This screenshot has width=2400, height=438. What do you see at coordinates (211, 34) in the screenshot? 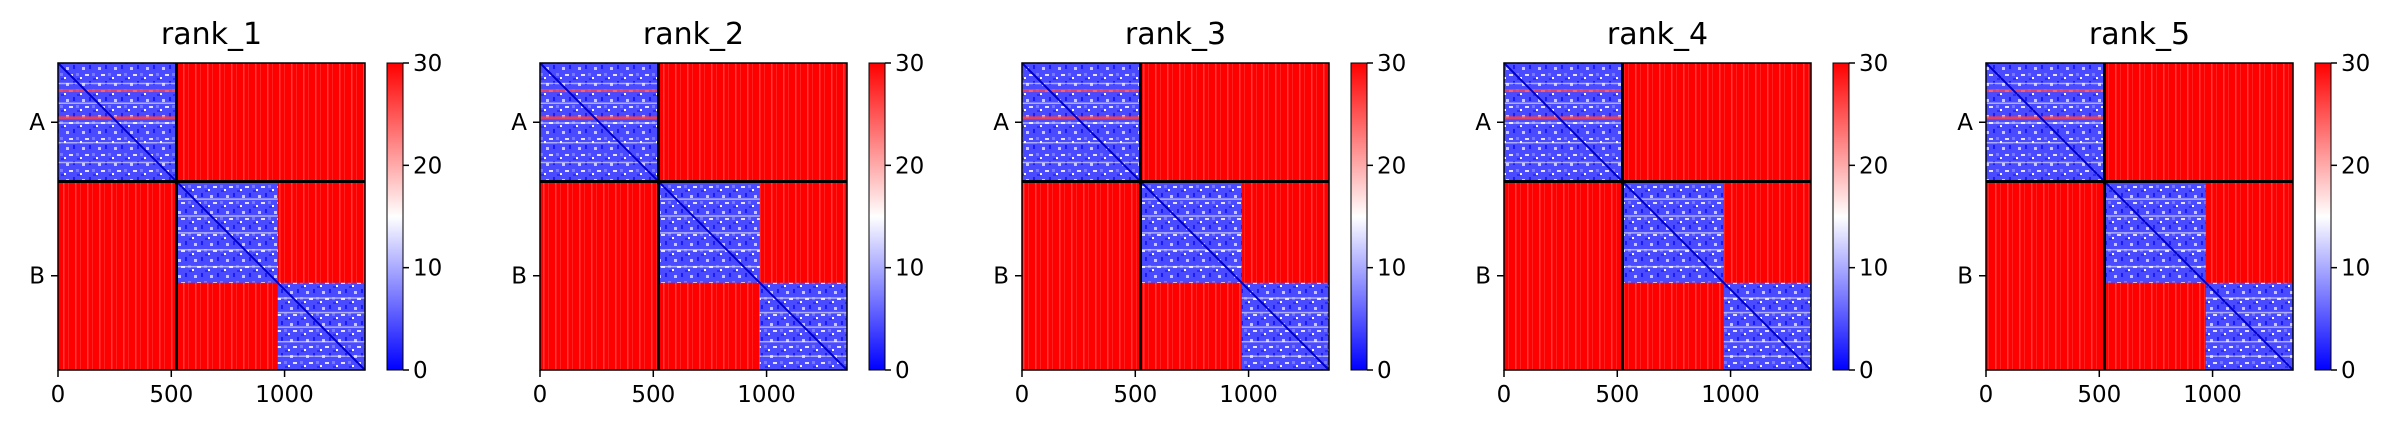
I see `panel-title: rank_1` at bounding box center [211, 34].